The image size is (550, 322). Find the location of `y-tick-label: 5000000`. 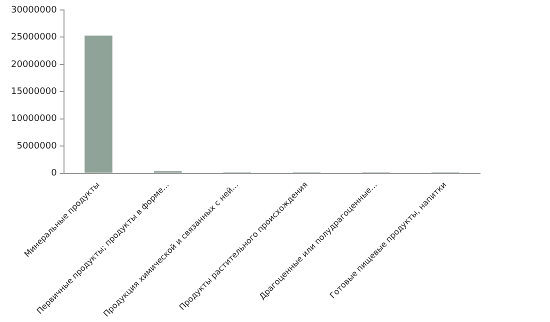

y-tick-label: 5000000 is located at coordinates (37, 146).